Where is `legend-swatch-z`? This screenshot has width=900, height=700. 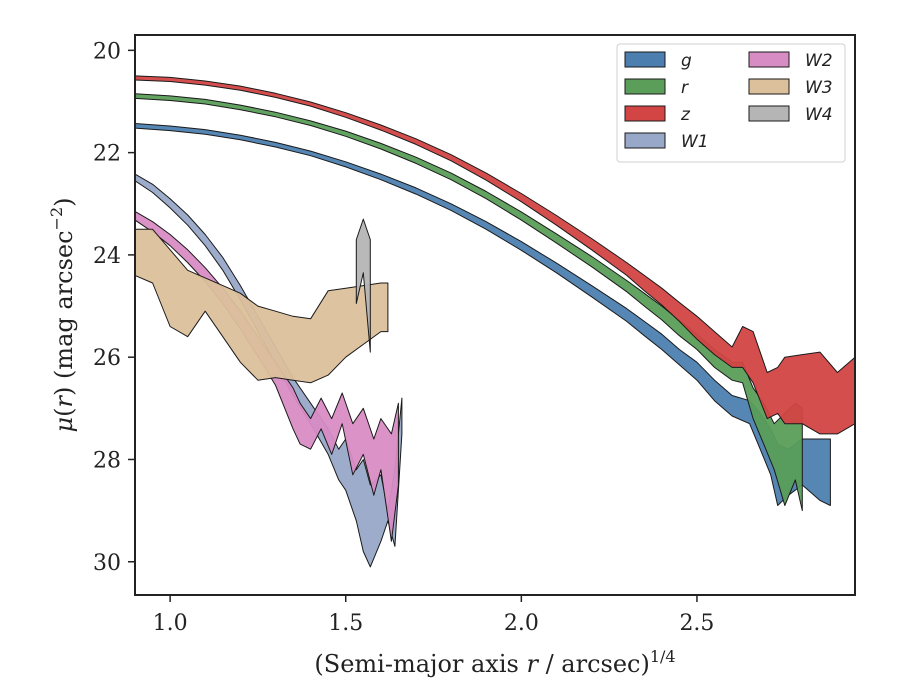
legend-swatch-z is located at coordinates (645, 113).